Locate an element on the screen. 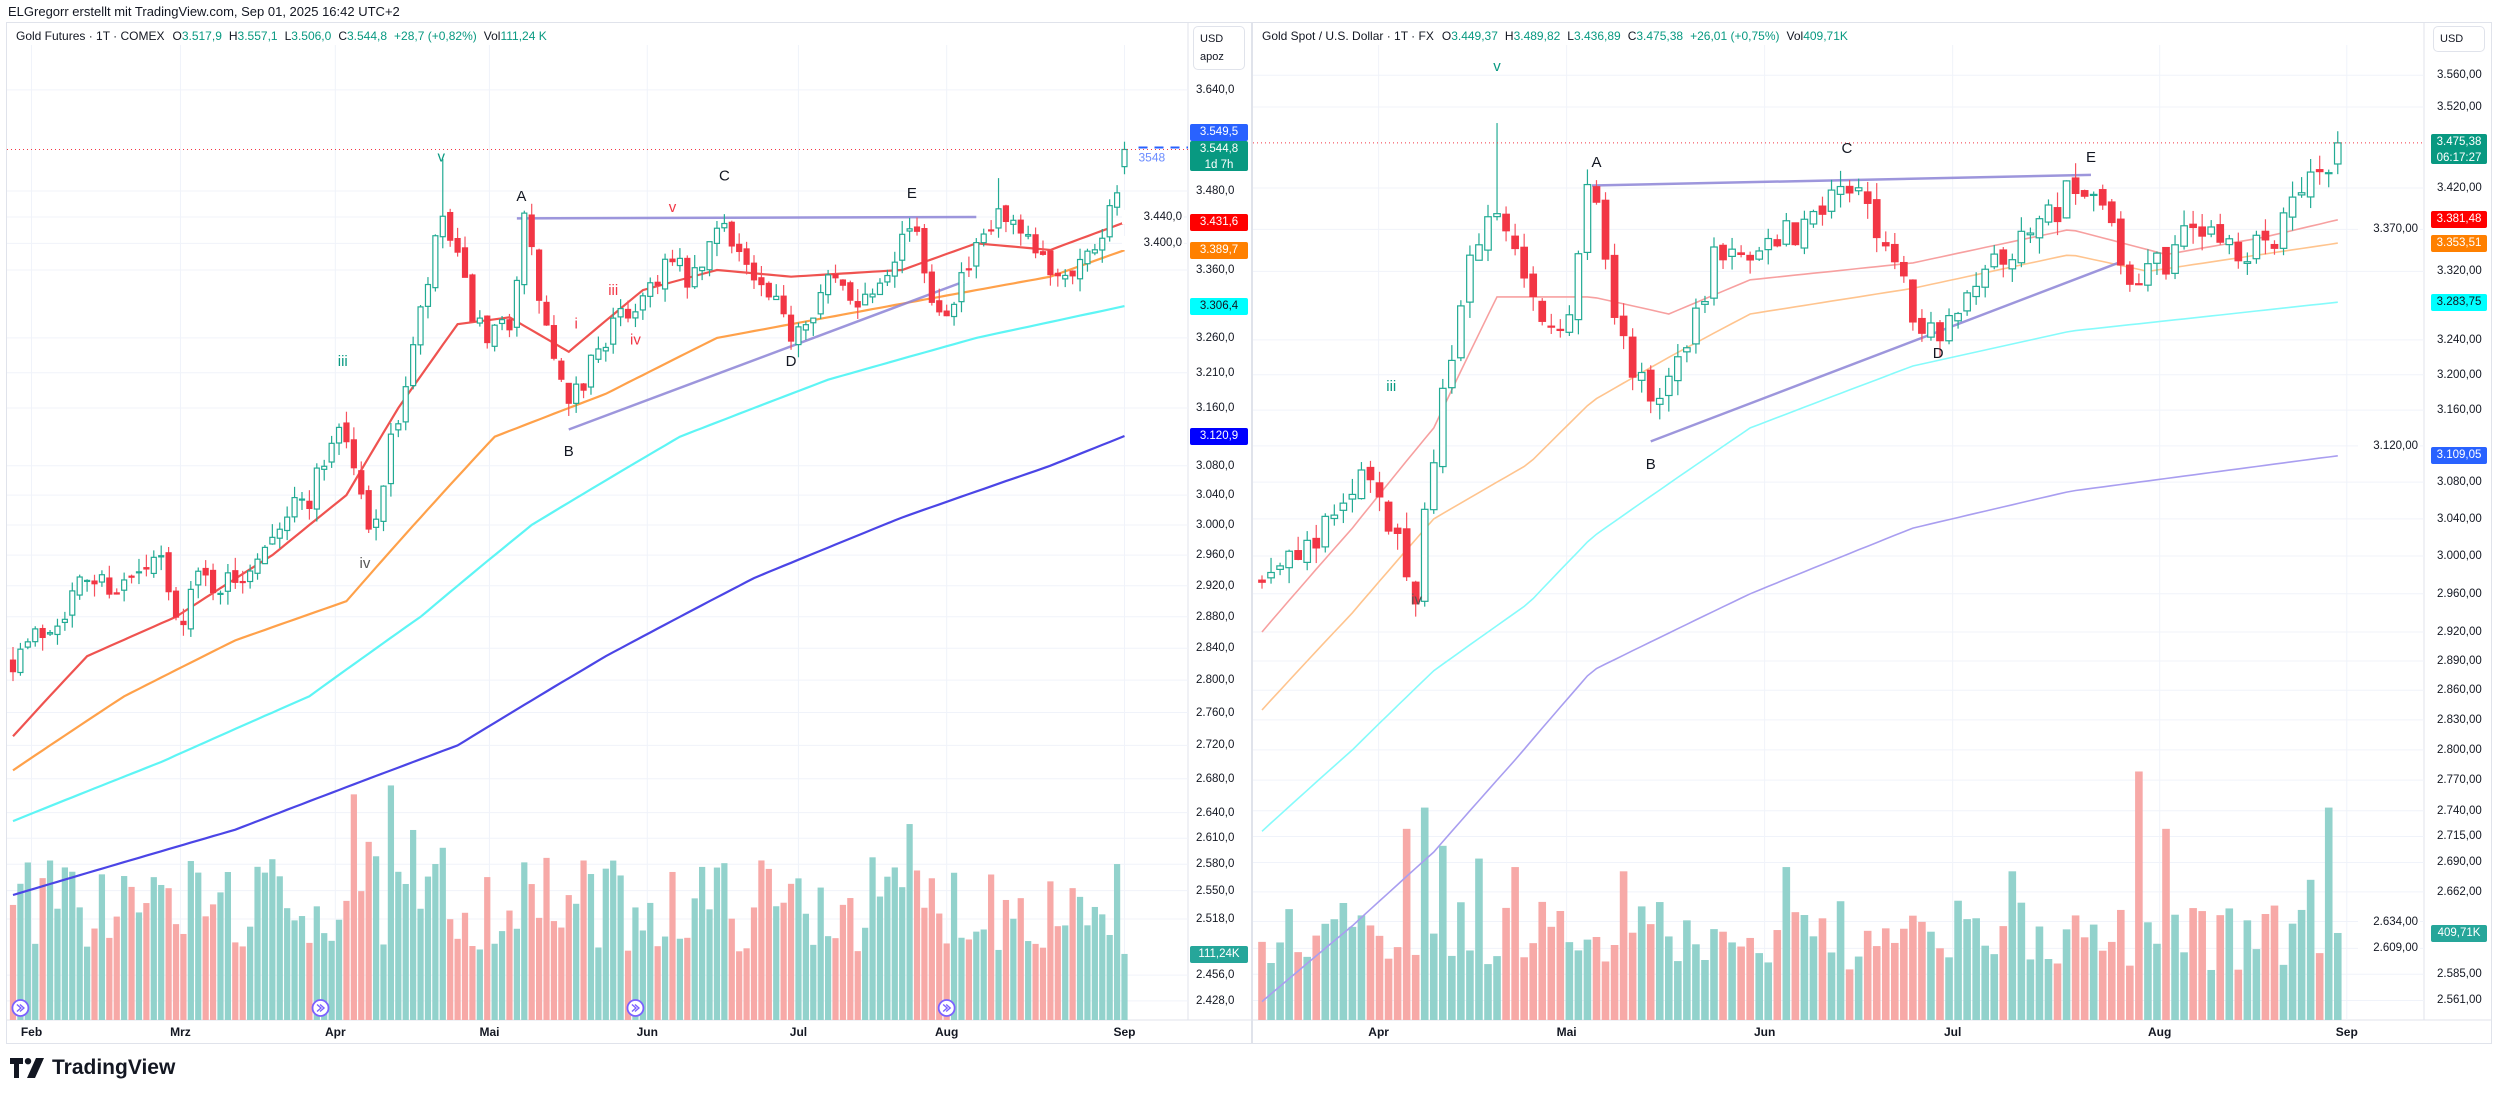  price-tag-value: 3.549,5 is located at coordinates (1219, 131).